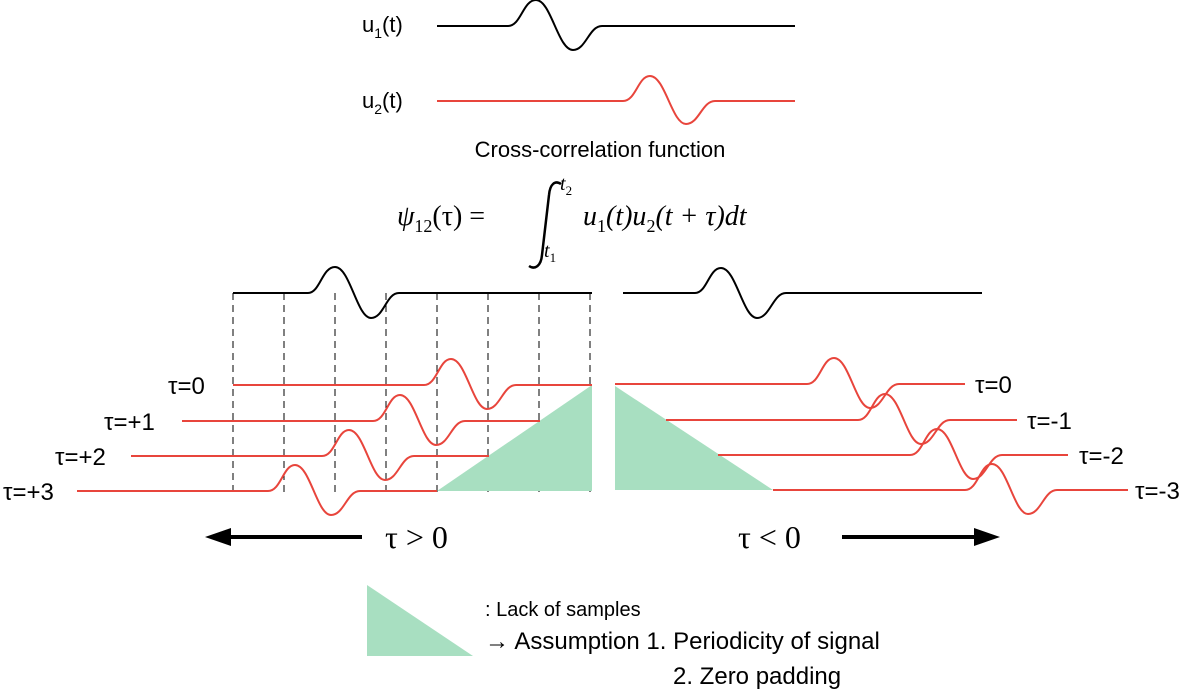 The height and width of the screenshot is (694, 1200). What do you see at coordinates (186, 386) in the screenshot?
I see `lag-label-left: τ=0` at bounding box center [186, 386].